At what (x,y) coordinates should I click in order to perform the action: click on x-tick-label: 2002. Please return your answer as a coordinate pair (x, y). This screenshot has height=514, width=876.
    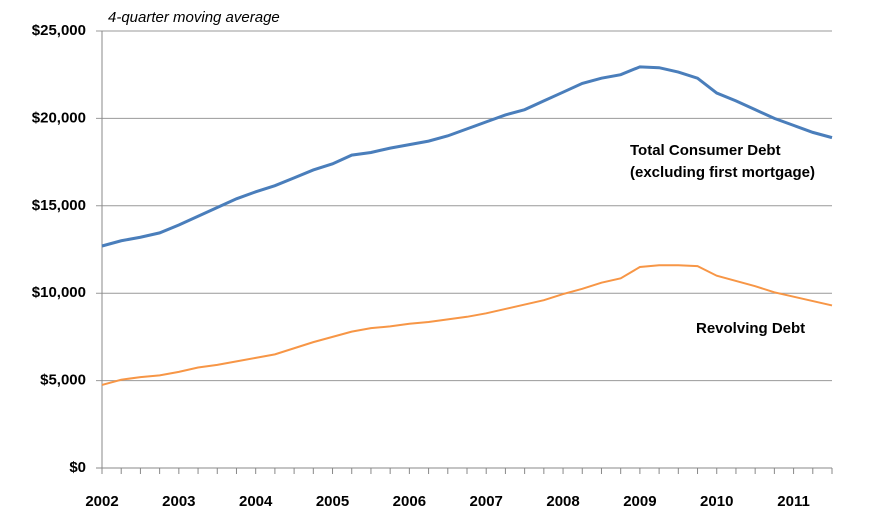
    Looking at the image, I should click on (101, 501).